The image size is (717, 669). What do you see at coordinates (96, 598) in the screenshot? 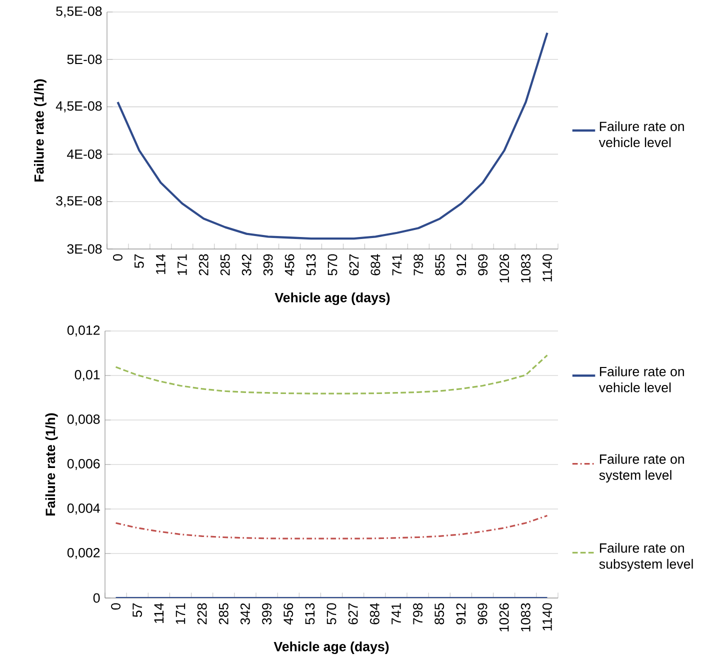
I see `y-tick-label: 0` at bounding box center [96, 598].